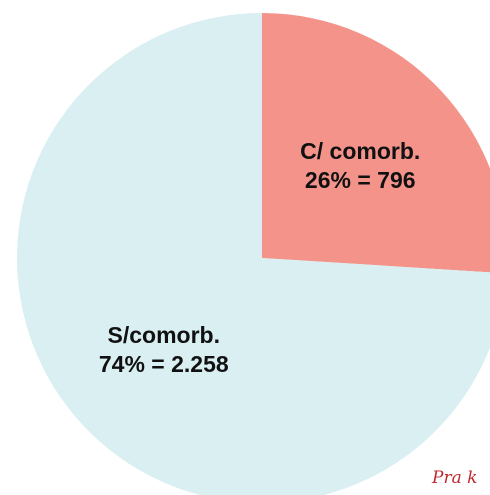 The image size is (490, 495). Describe the element at coordinates (360, 179) in the screenshot. I see `value-label: 26% = 796` at that location.